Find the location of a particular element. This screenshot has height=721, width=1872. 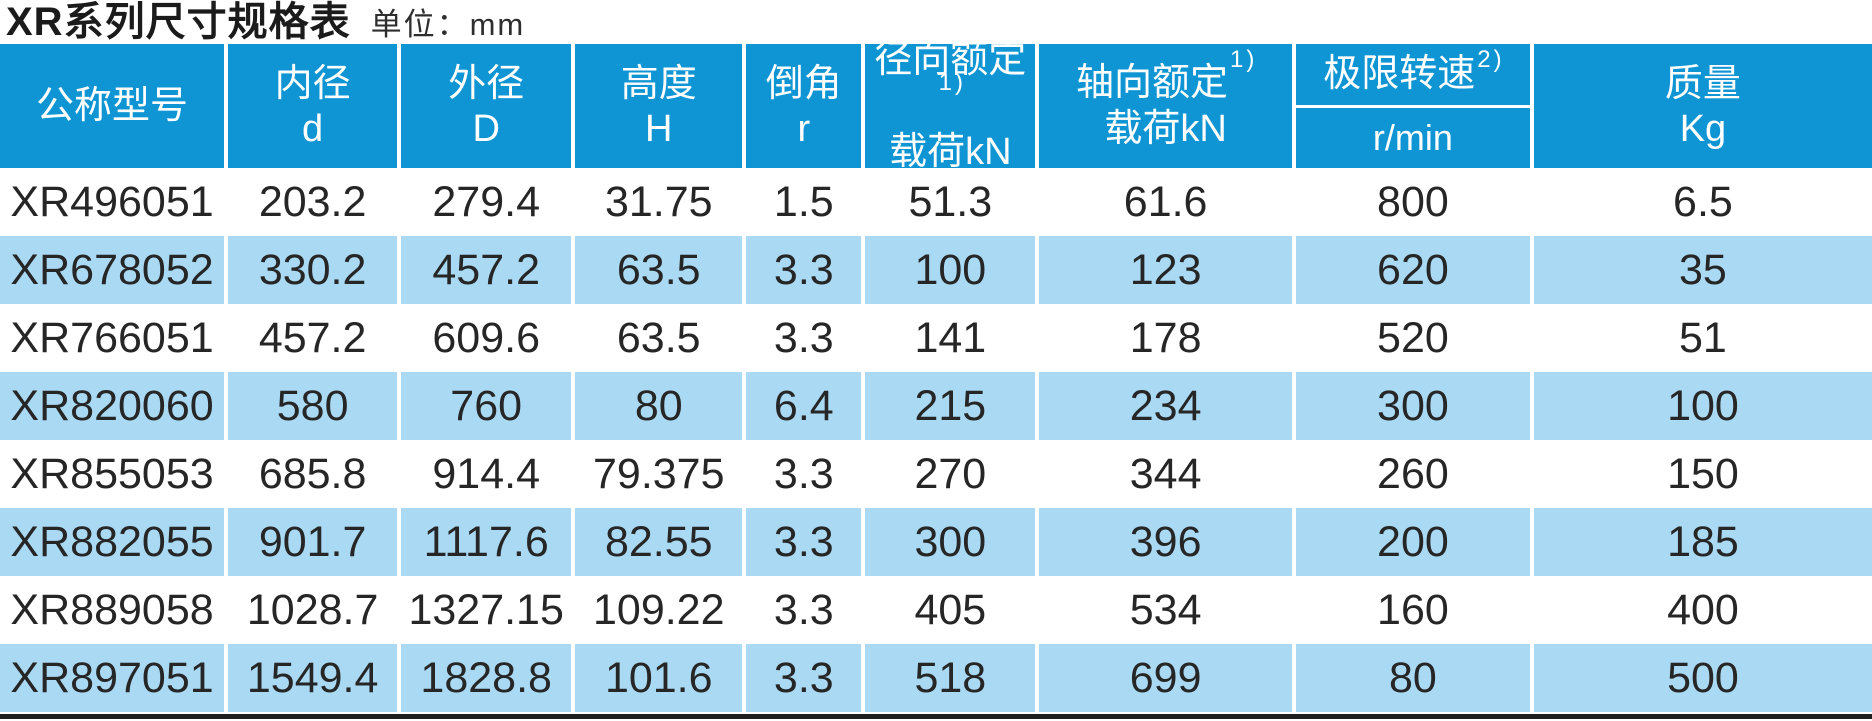

col-header-height: 高度 H is located at coordinates (659, 106).